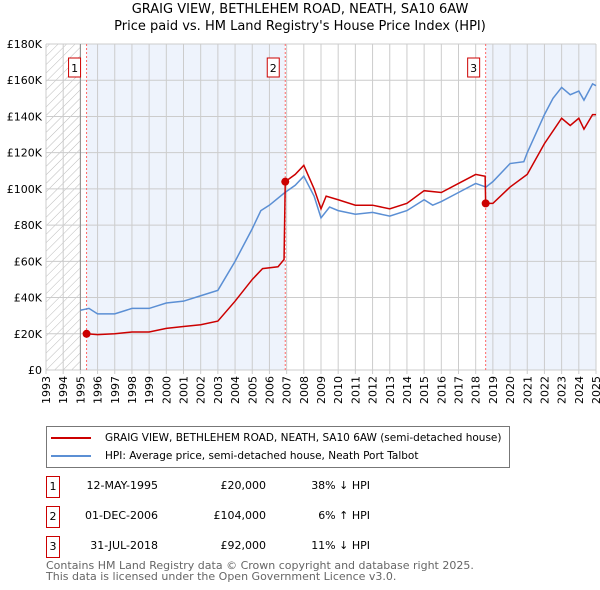 The width and height of the screenshot is (600, 590). What do you see at coordinates (476, 390) in the screenshot?
I see `x-tick-label: 2018` at bounding box center [476, 390].